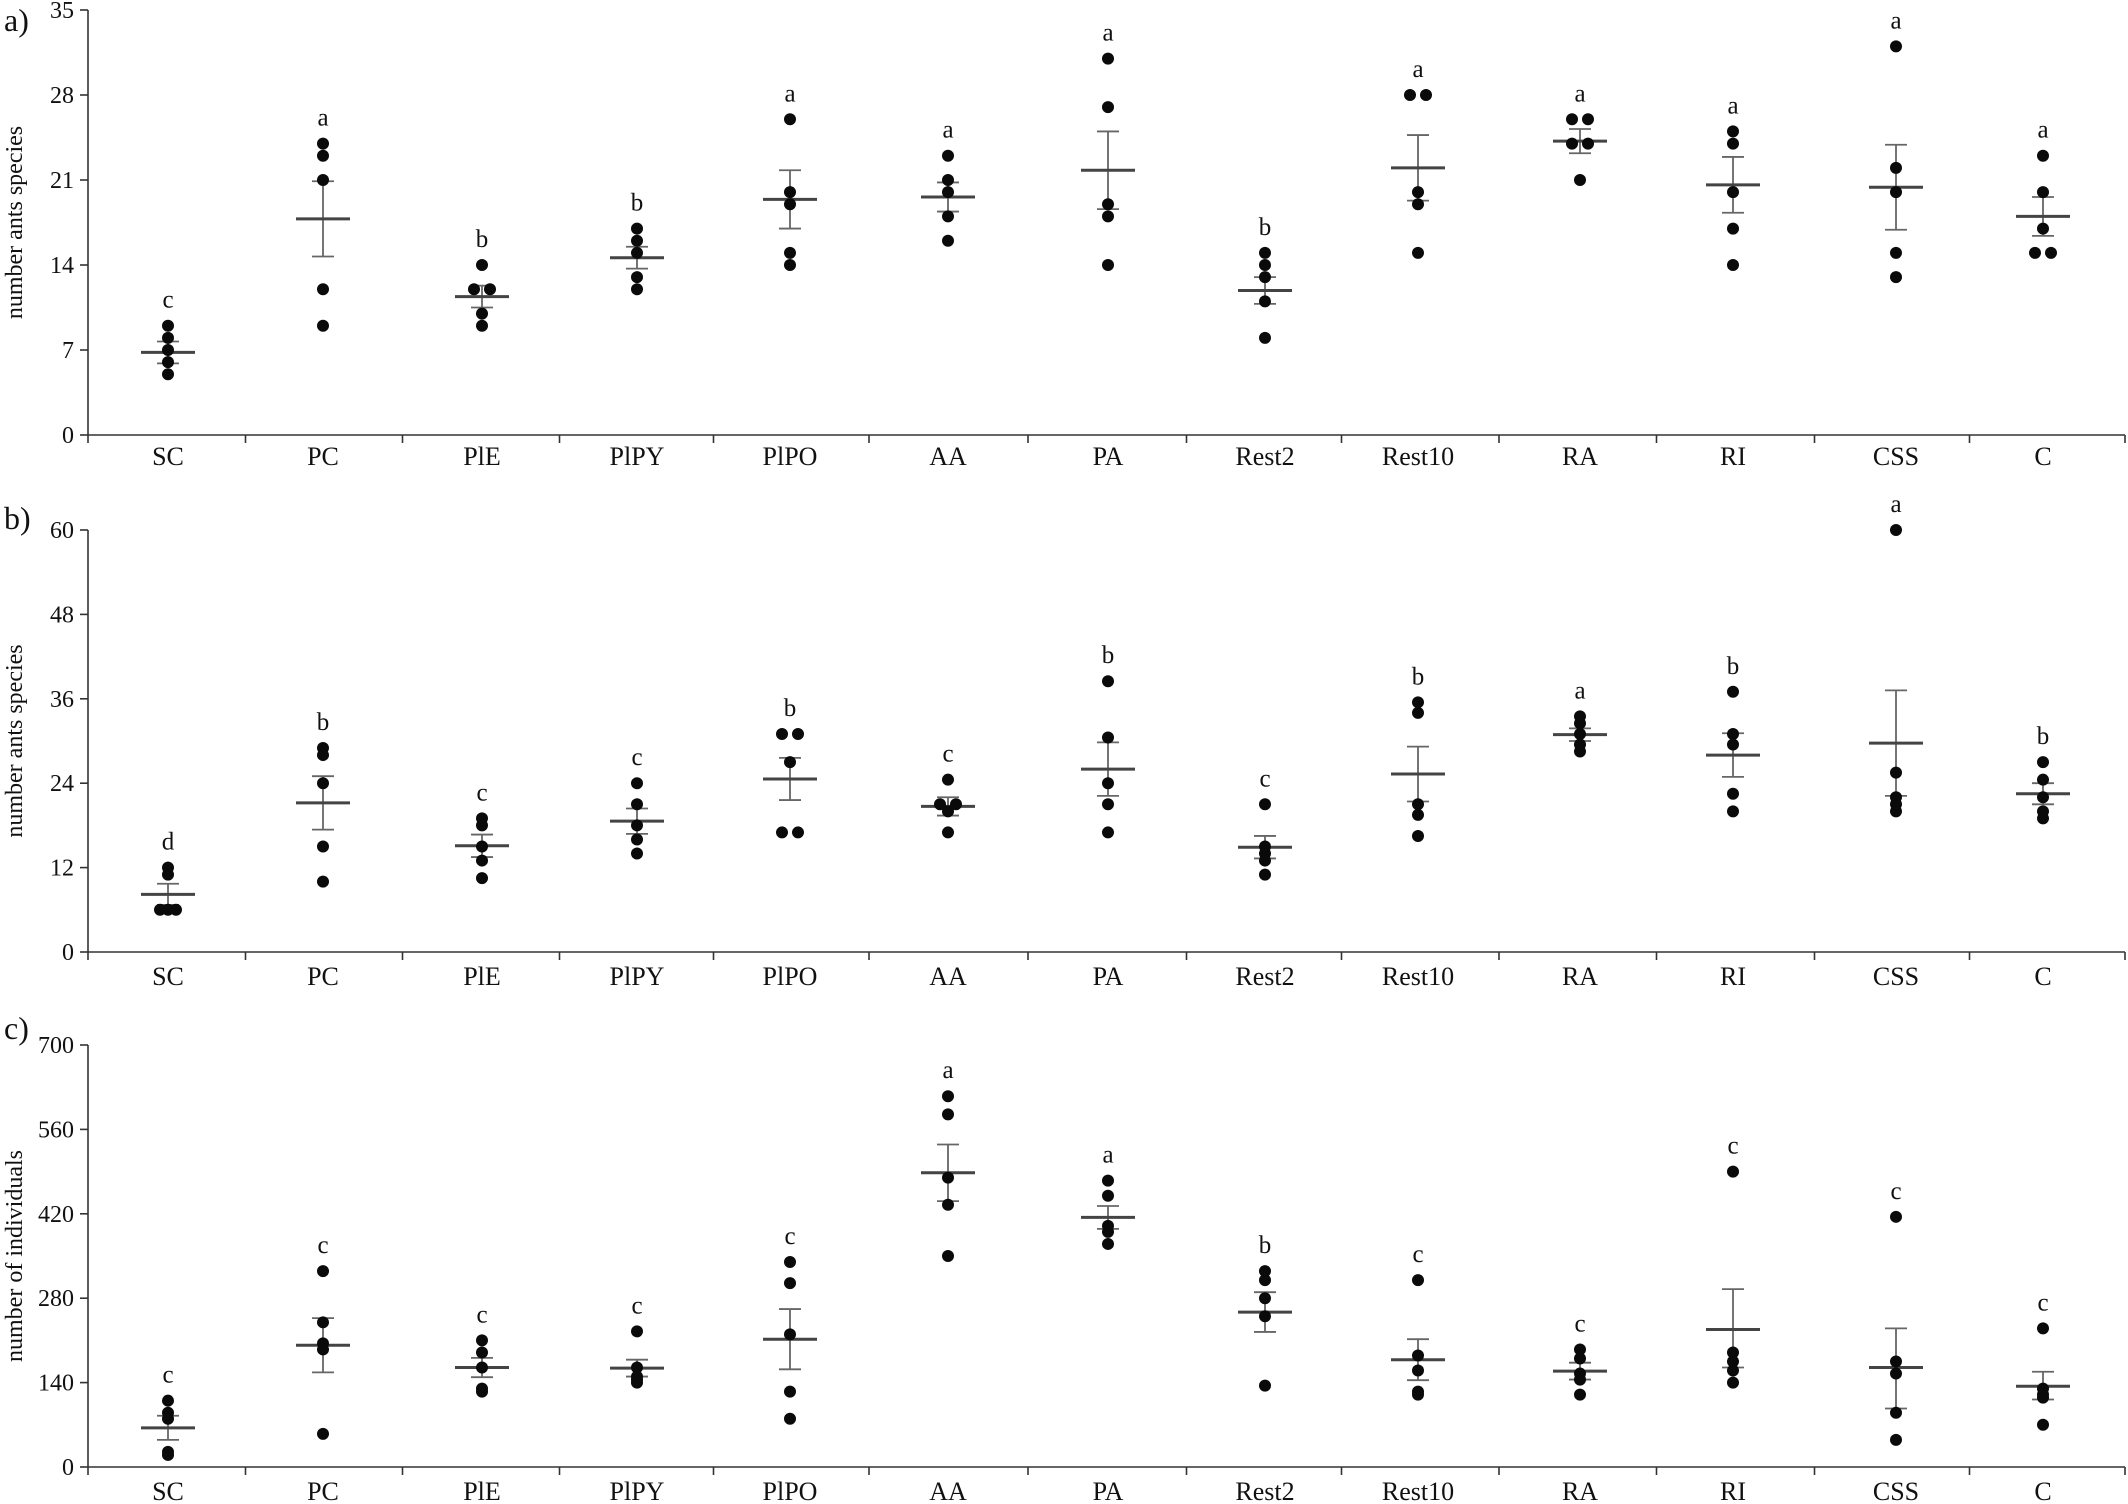  Describe the element at coordinates (62, 531) in the screenshot. I see `y-tick-label: 60` at that location.